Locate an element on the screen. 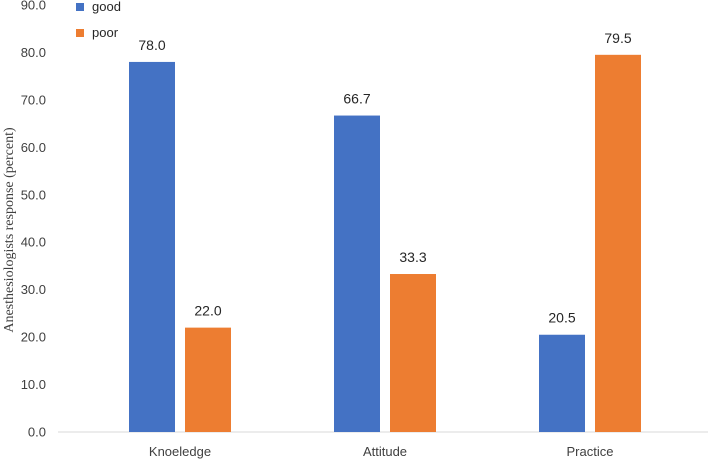  y-tick-label: 60.0 is located at coordinates (33, 147).